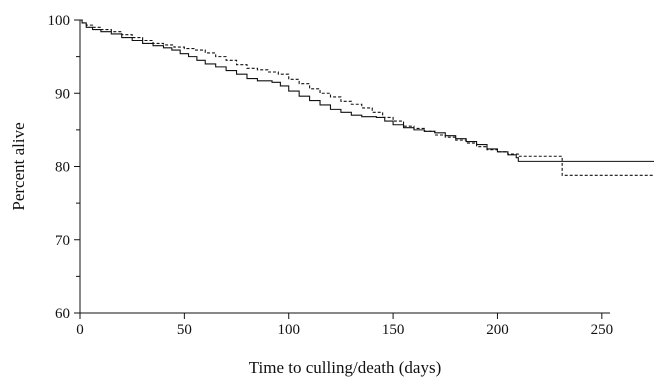  I want to click on y-axis-label: Percent alive, so click(18, 166).